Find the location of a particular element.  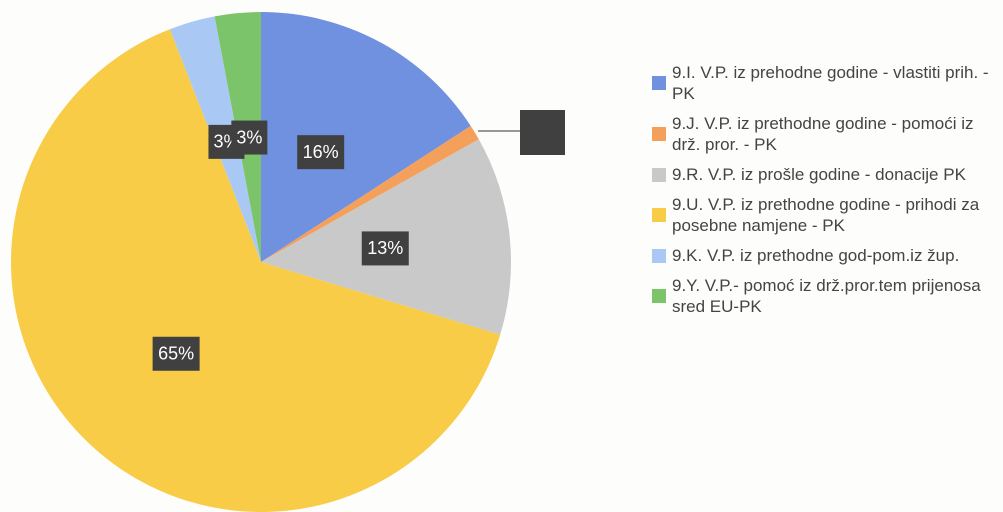

legend-item: 9.R. V.P. iz prošle godine - donacije PK is located at coordinates (824, 174).